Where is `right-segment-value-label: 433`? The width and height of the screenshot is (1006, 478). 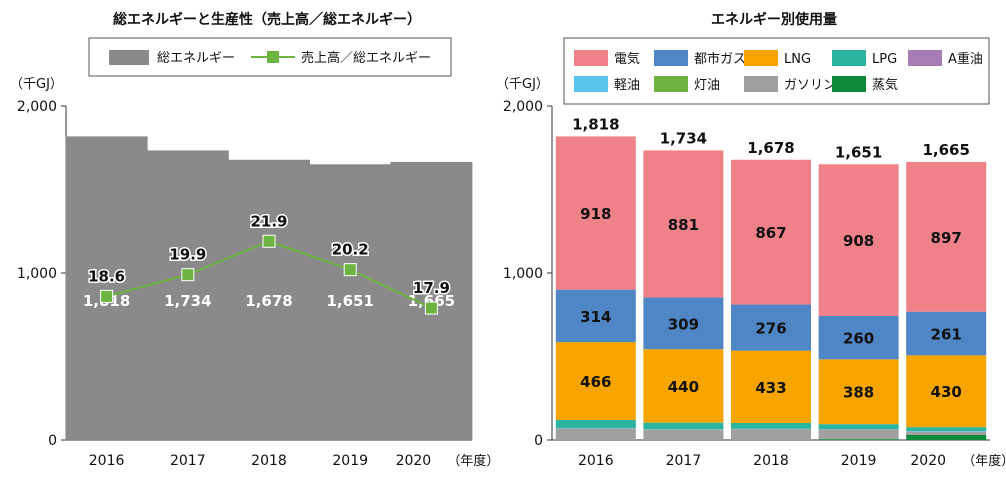 right-segment-value-label: 433 is located at coordinates (770, 388).